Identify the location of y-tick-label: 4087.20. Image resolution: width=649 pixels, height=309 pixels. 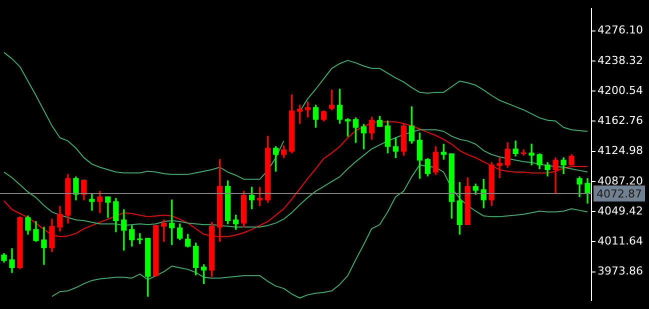
(621, 181).